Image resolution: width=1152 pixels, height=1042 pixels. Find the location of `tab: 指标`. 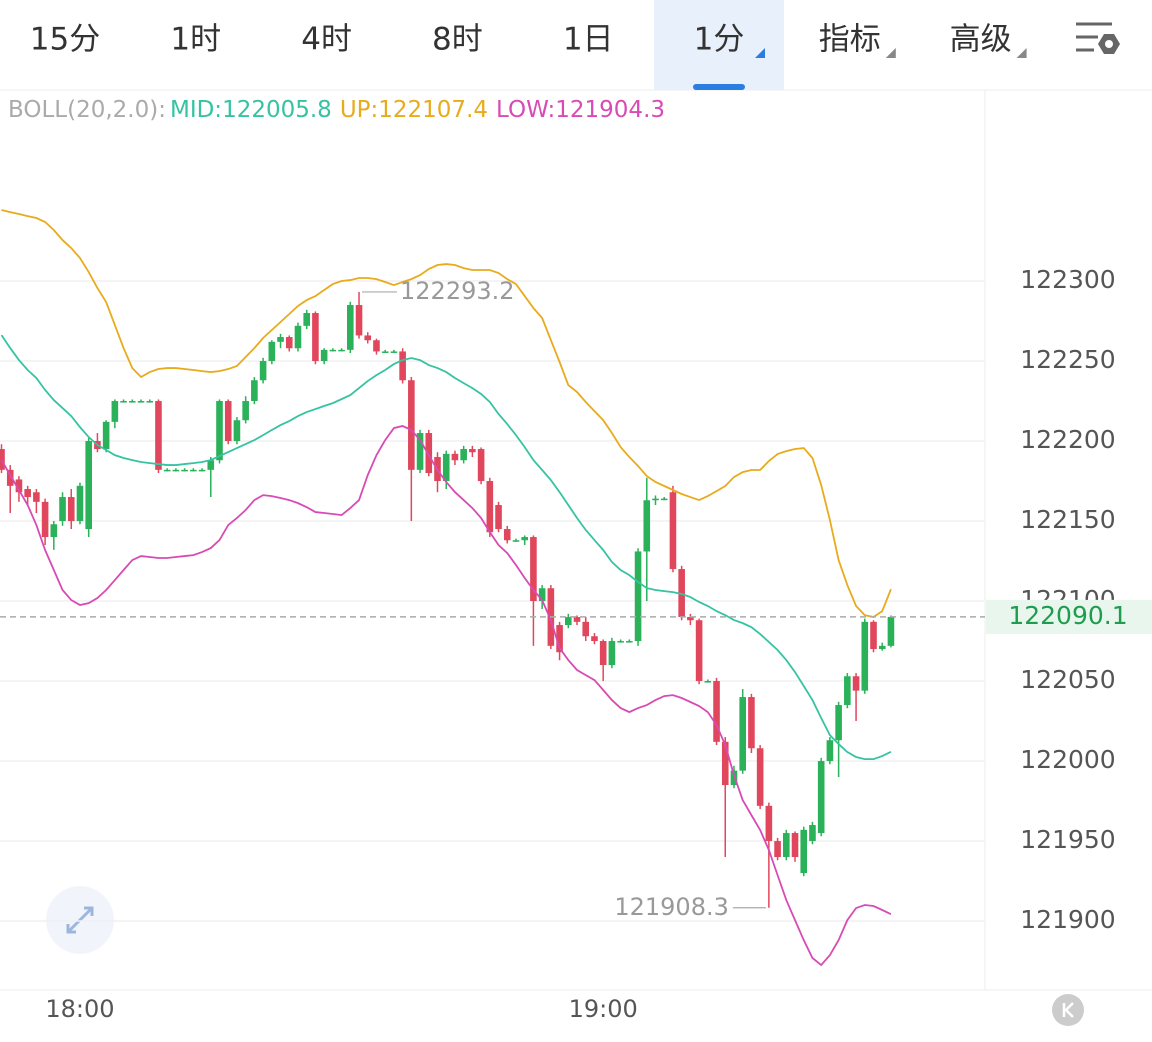

tab: 指标 is located at coordinates (850, 40).